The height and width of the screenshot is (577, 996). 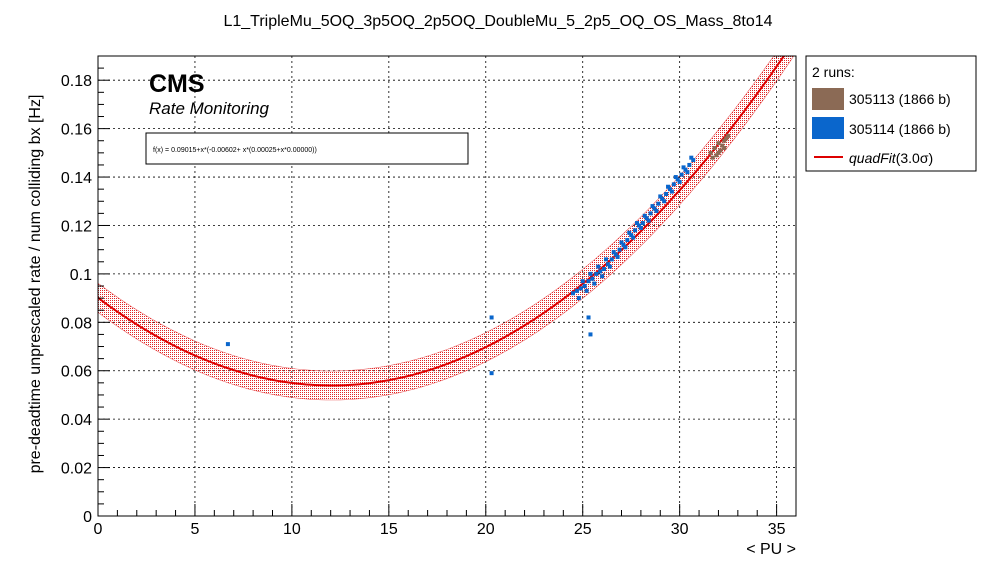 What do you see at coordinates (81, 275) in the screenshot?
I see `y-tick-label-5: 0.1` at bounding box center [81, 275].